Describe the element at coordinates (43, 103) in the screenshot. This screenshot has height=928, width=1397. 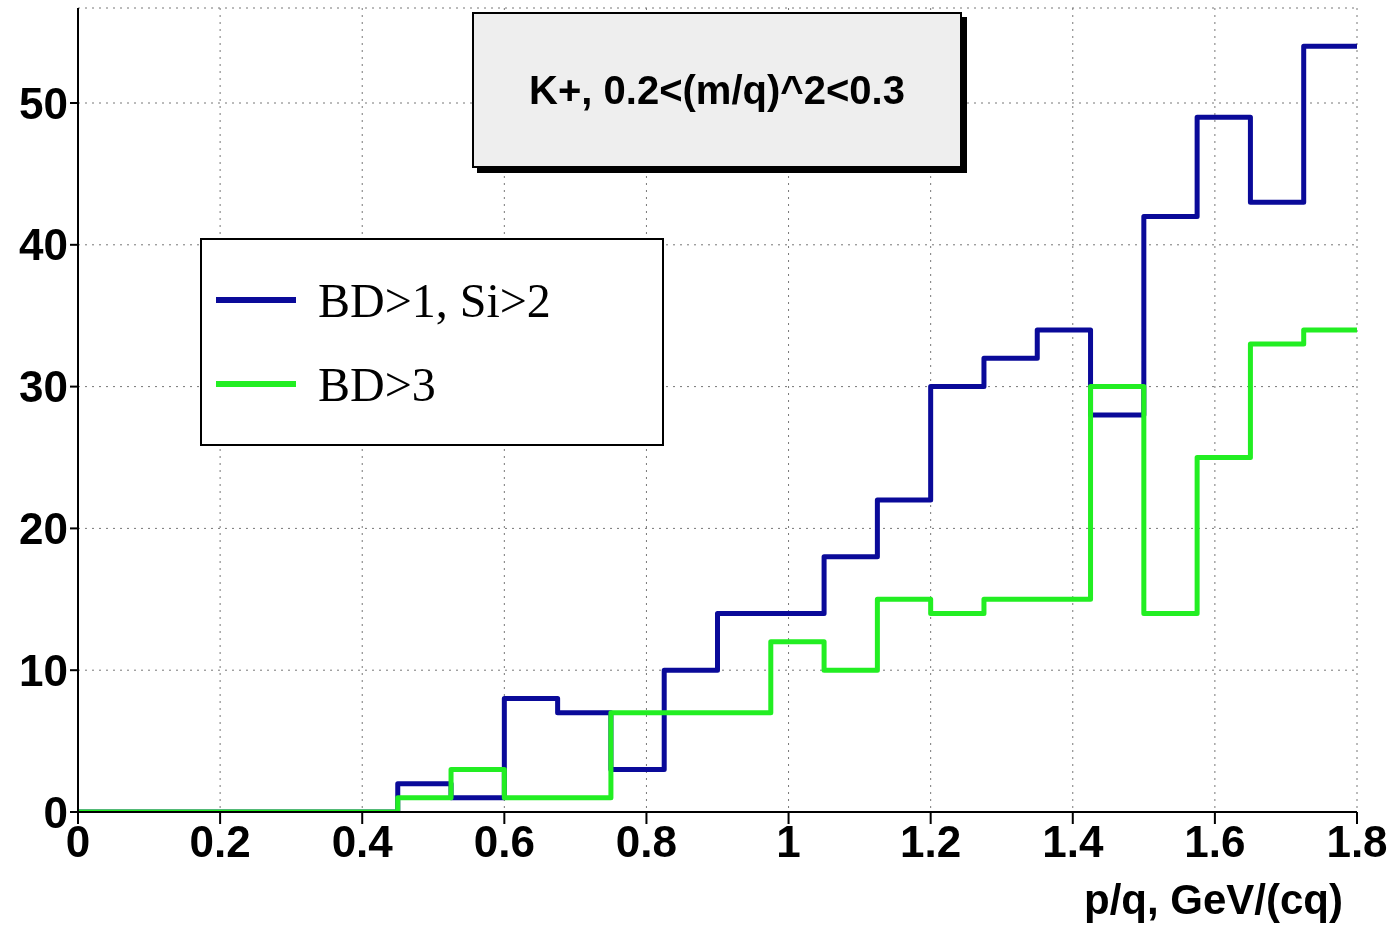
I see `y-tick-label: 50` at that location.